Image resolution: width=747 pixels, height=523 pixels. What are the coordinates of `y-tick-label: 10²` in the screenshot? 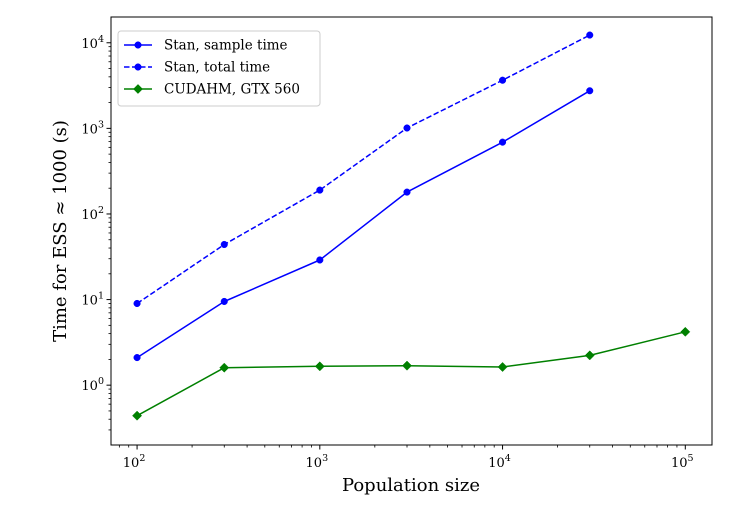 It's located at (92, 214).